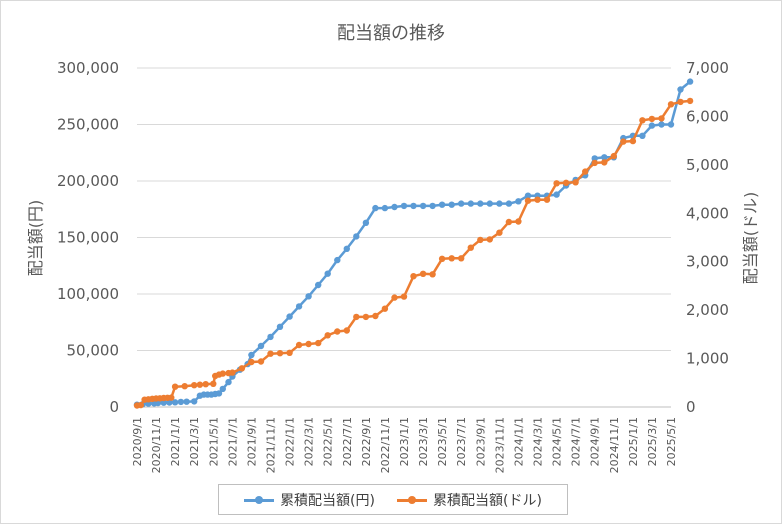 This screenshot has height=524, width=782. I want to click on x-tick-label: 2025/5/1, so click(671, 441).